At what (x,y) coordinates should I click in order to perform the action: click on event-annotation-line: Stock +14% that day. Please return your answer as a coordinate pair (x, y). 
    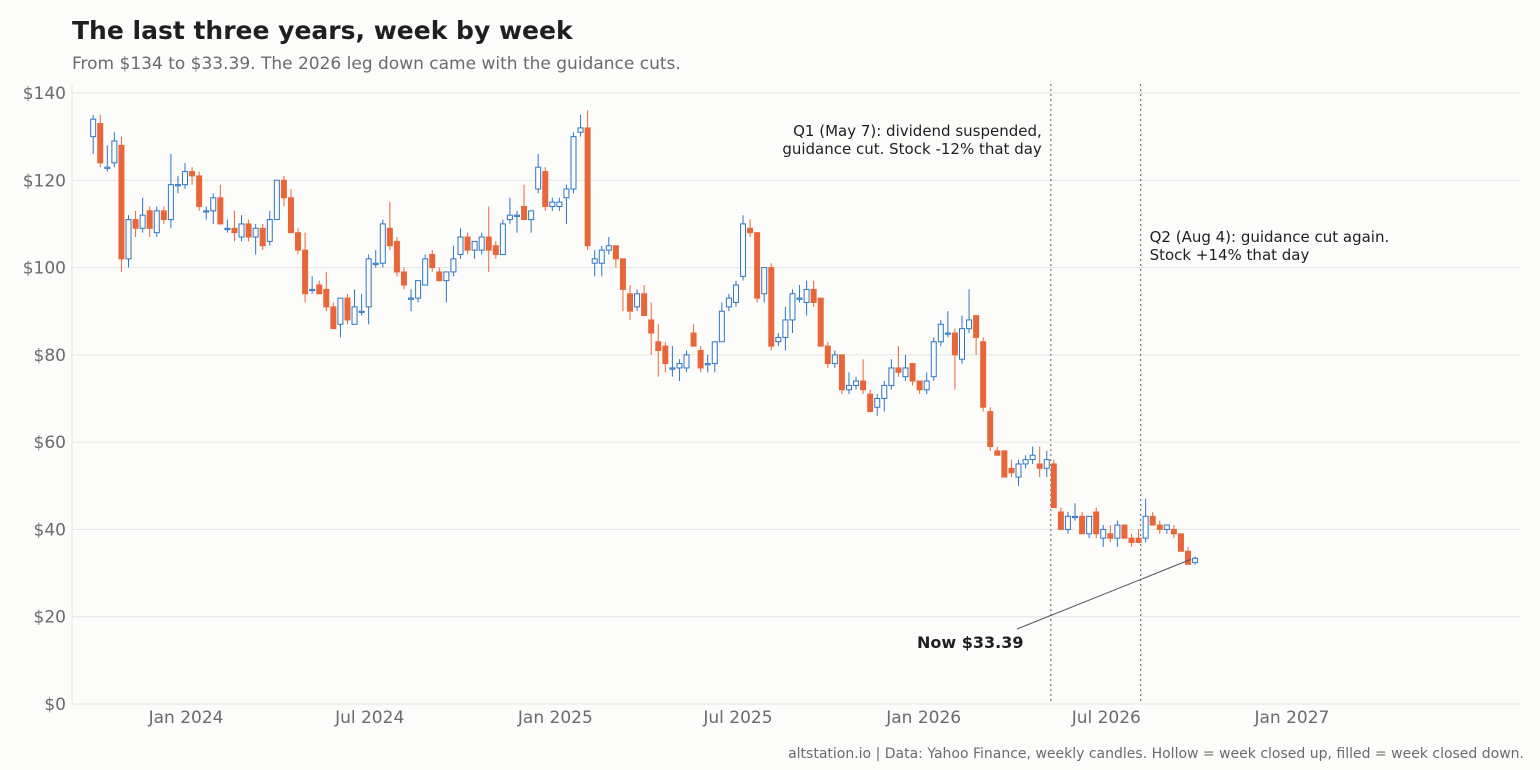
    Looking at the image, I should click on (1230, 255).